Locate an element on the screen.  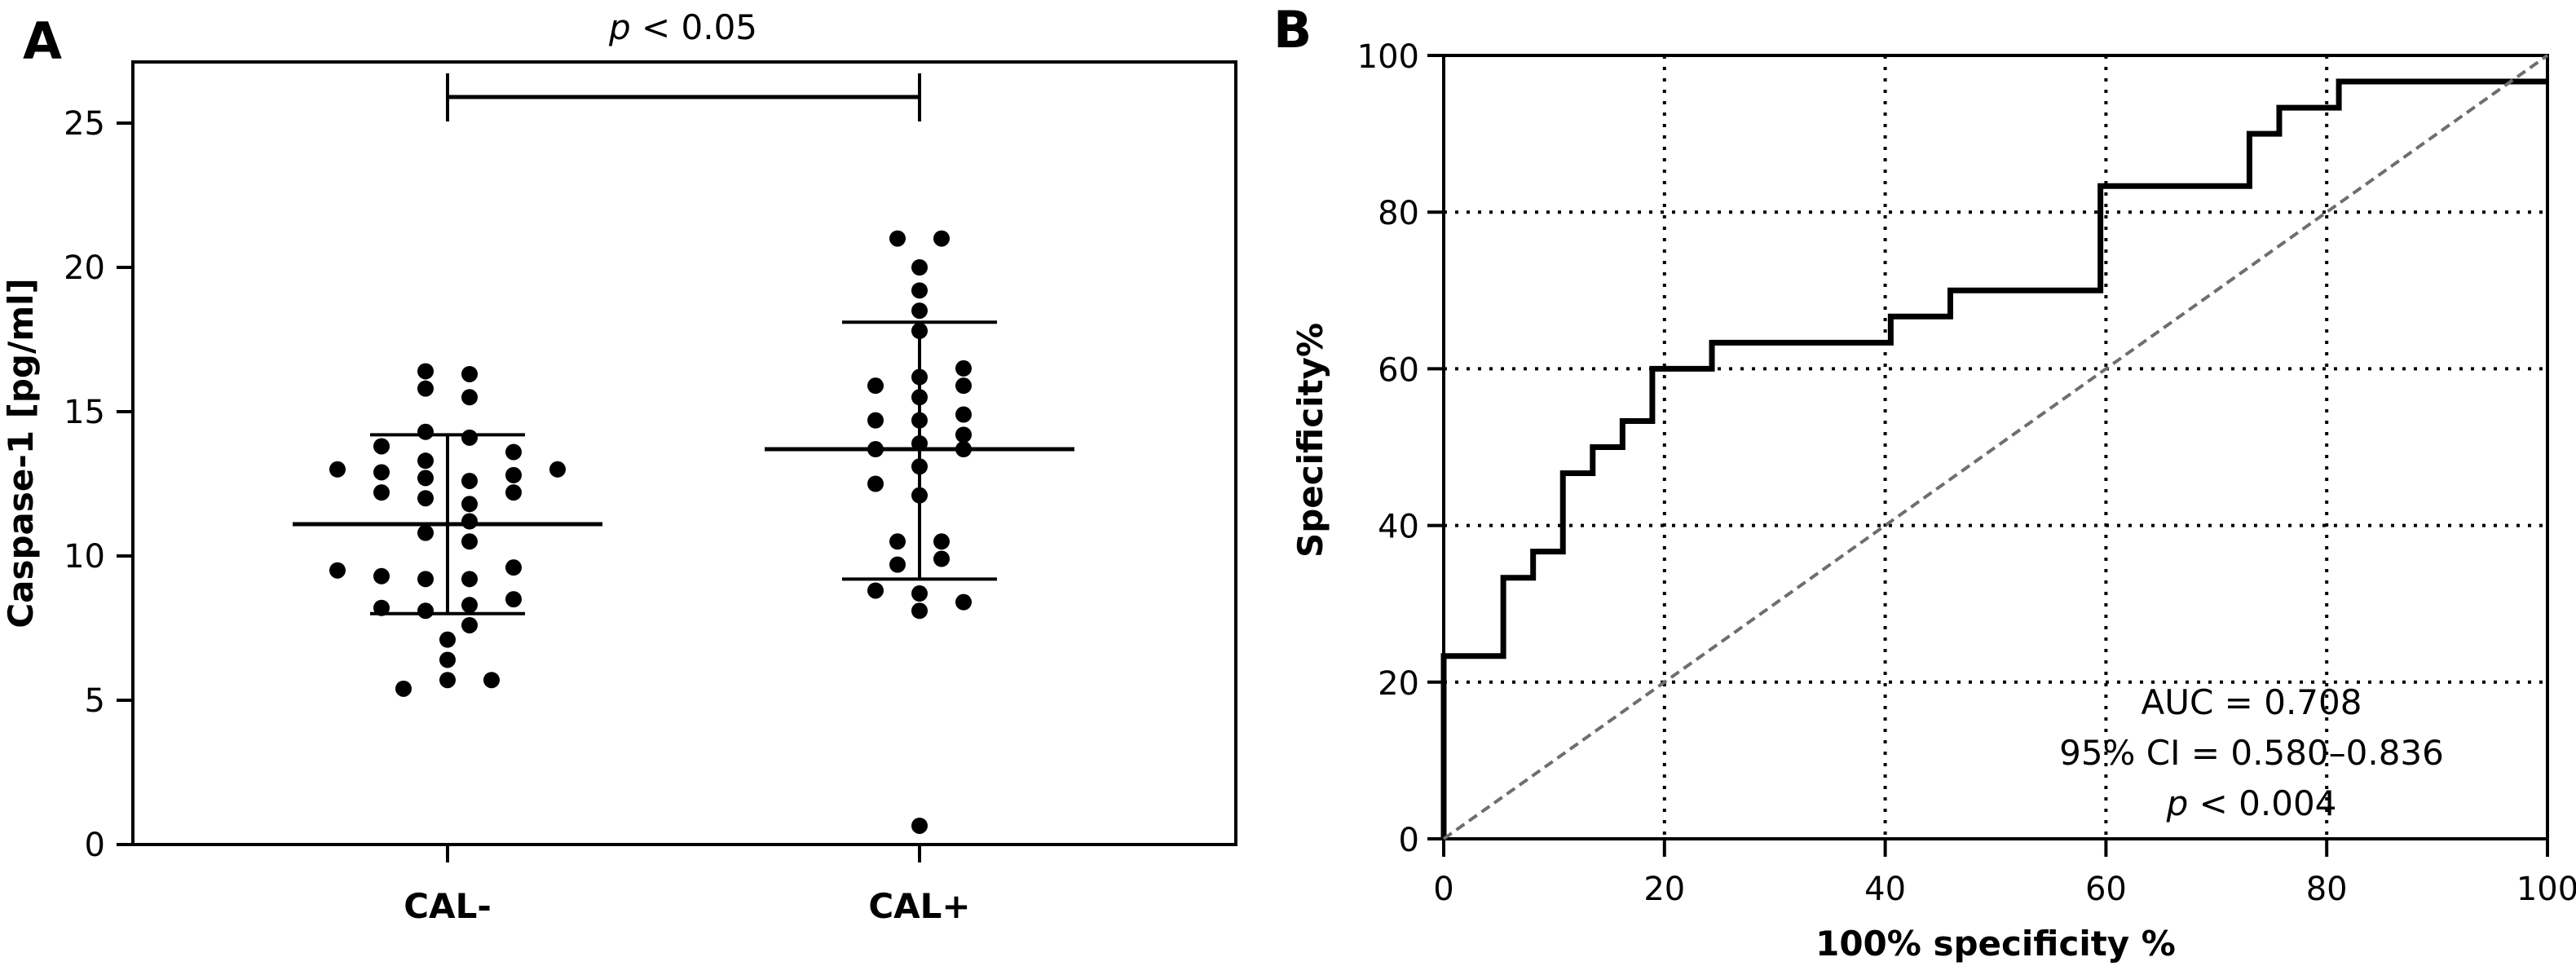
panel-b-y-axis: 0 20 40 60 80 100 is located at coordinates (1400, 448).